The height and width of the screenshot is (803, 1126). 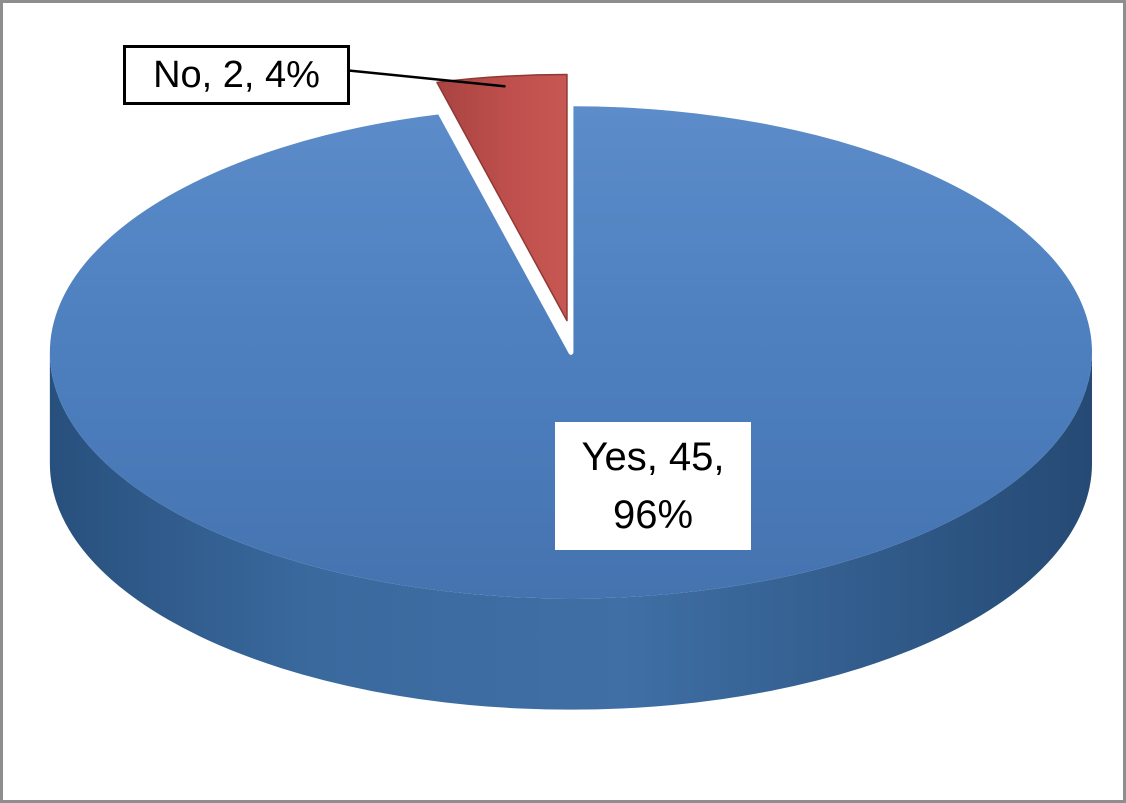 I want to click on pie-slice-no, so click(x=502, y=197).